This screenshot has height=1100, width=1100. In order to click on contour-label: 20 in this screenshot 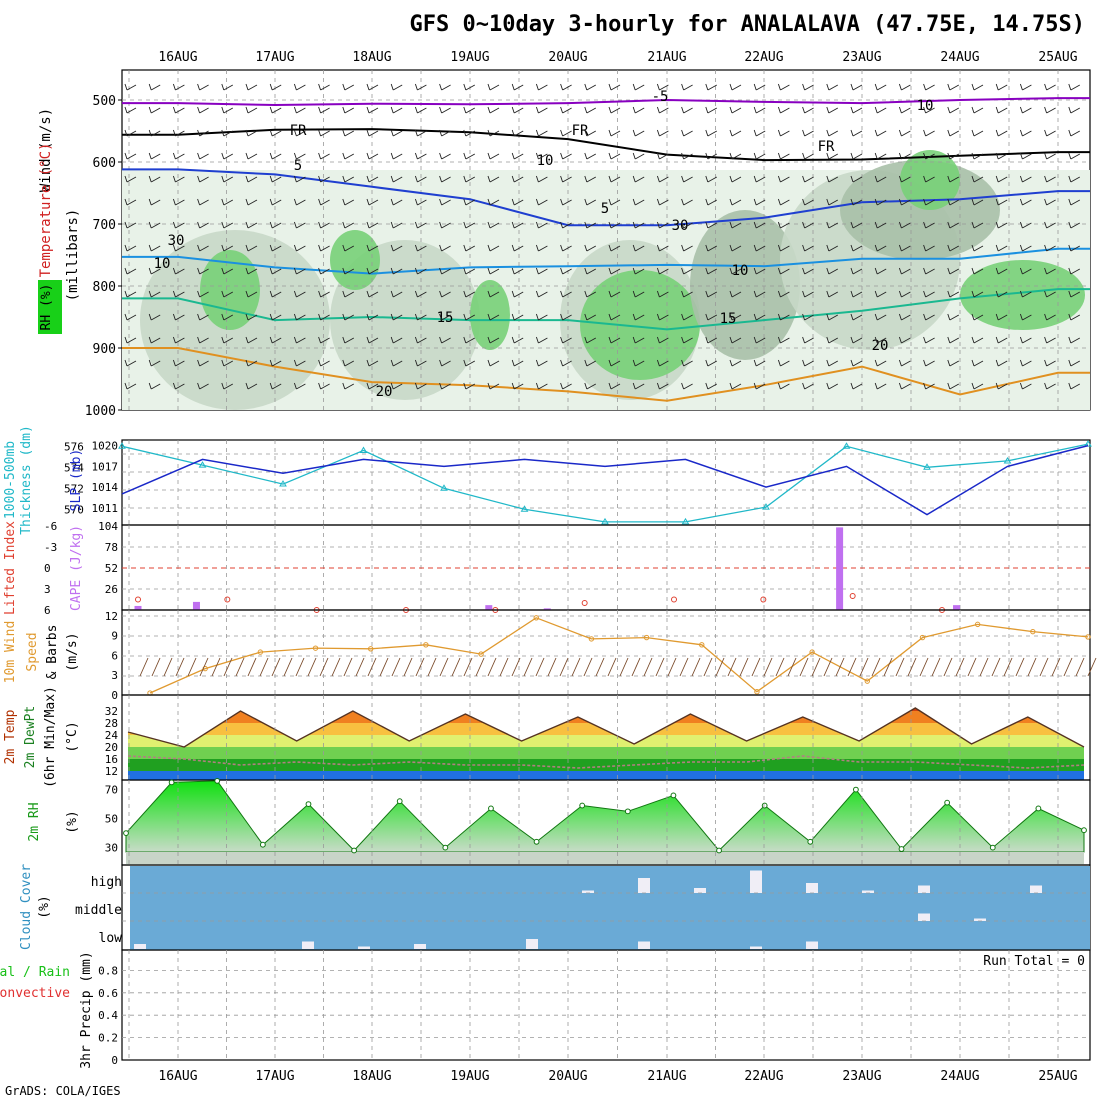, I will do `click(880, 346)`.